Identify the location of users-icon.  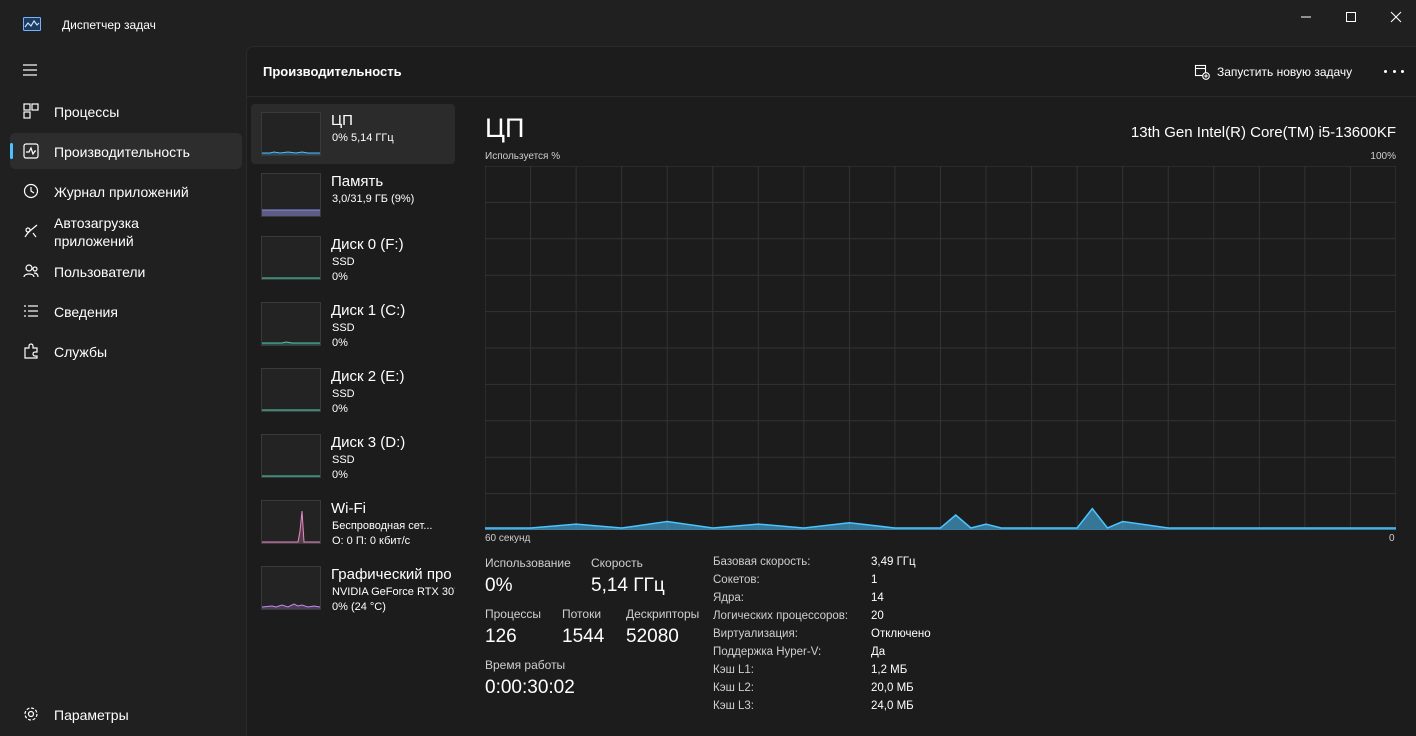
(31, 271).